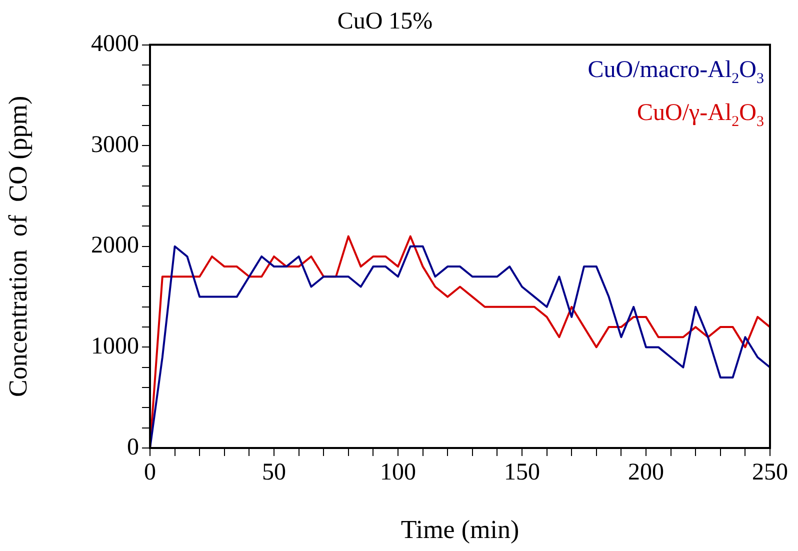  I want to click on x-tick-label: 50, so click(274, 473).